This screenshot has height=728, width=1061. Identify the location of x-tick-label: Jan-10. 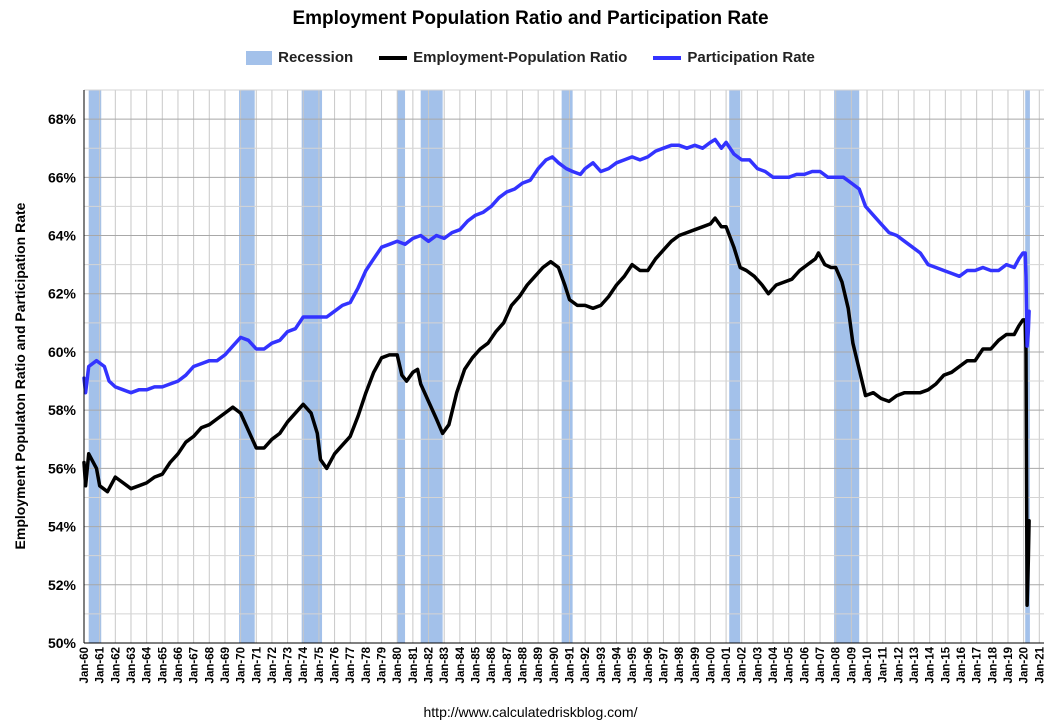
(868, 665).